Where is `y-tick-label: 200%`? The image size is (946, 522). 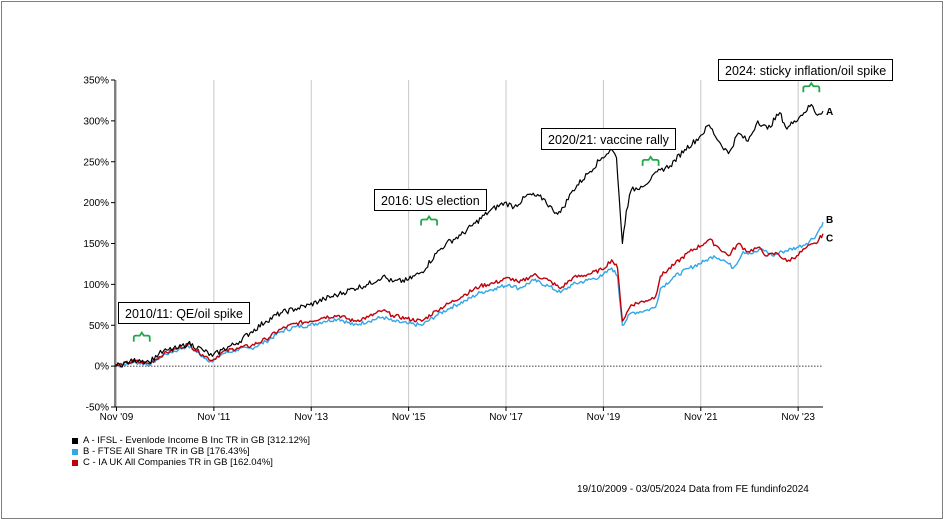 y-tick-label: 200% is located at coordinates (96, 203).